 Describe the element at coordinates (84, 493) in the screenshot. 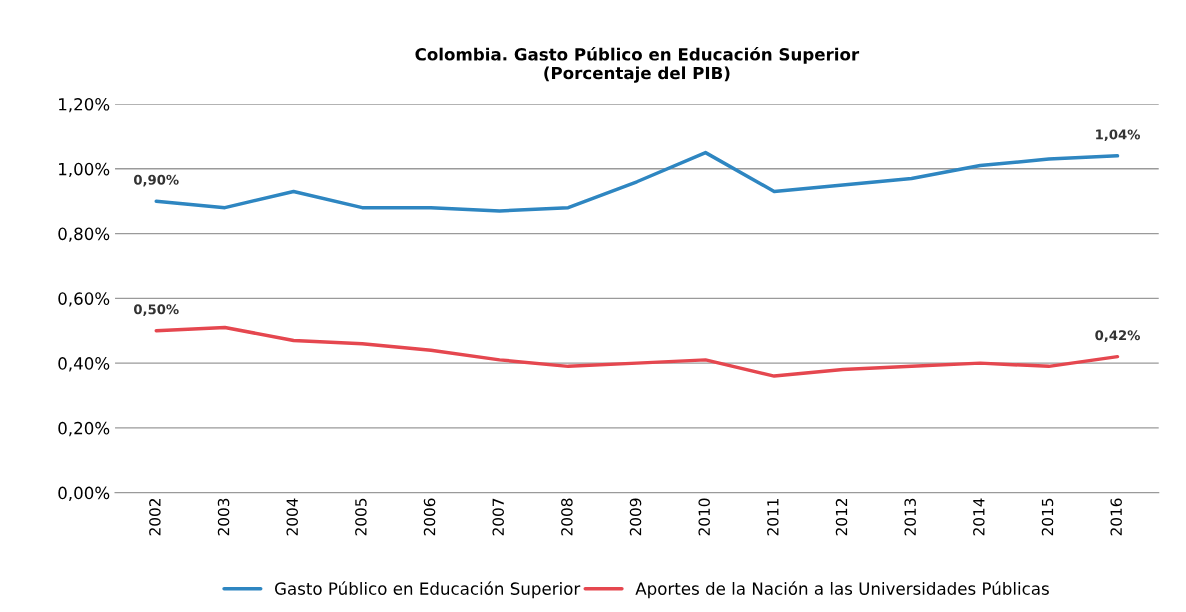

I see `y-tick-label: 0,00%` at that location.